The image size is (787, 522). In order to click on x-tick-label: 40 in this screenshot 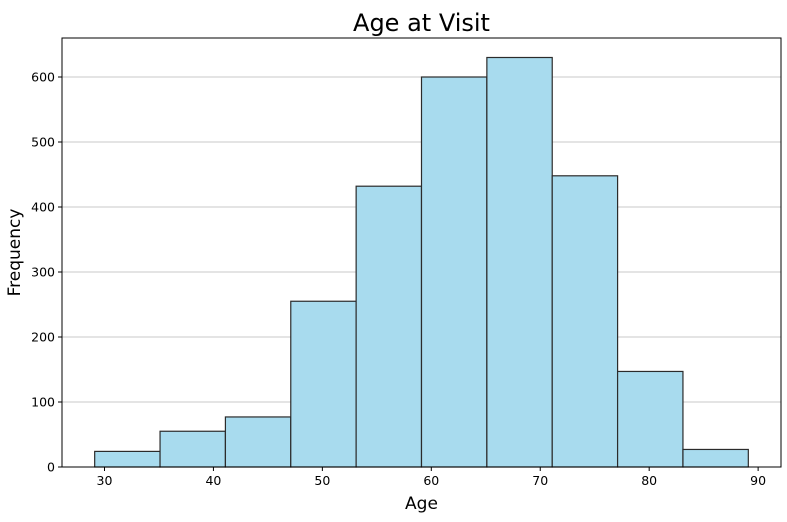, I will do `click(213, 480)`.